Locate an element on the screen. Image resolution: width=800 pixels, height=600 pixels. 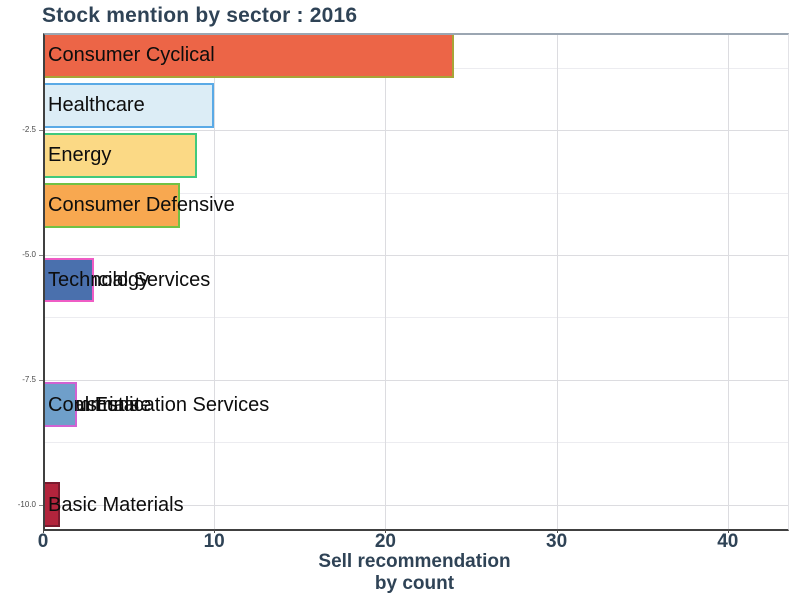
gridline-y--10 is located at coordinates (416, 505).